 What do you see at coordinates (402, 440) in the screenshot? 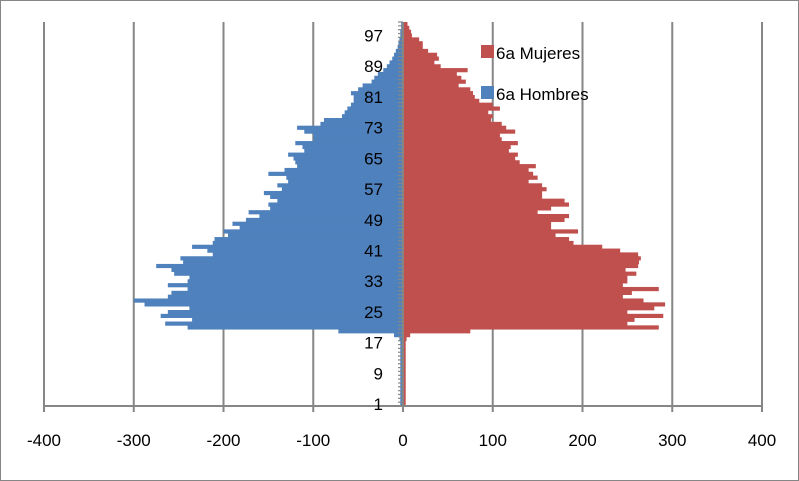
I see `x-tick-label: 0` at bounding box center [402, 440].